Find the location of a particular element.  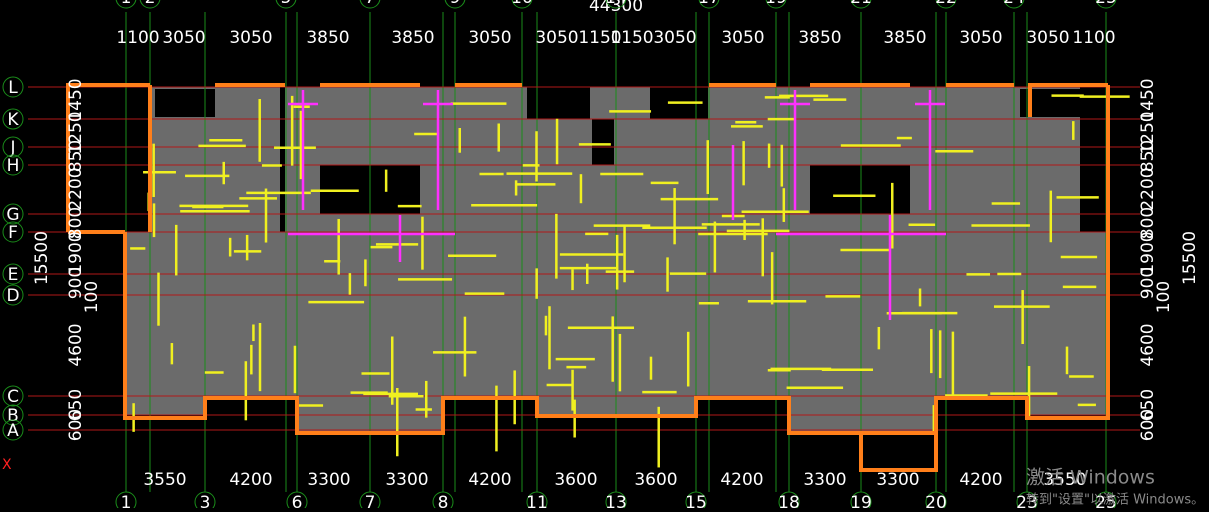

dim-label: 800 is located at coordinates (1148, 223).